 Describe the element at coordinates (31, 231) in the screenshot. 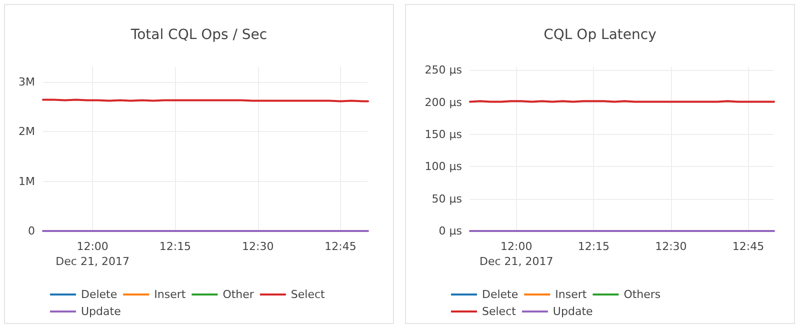

I see `y-tick-label: 0` at that location.